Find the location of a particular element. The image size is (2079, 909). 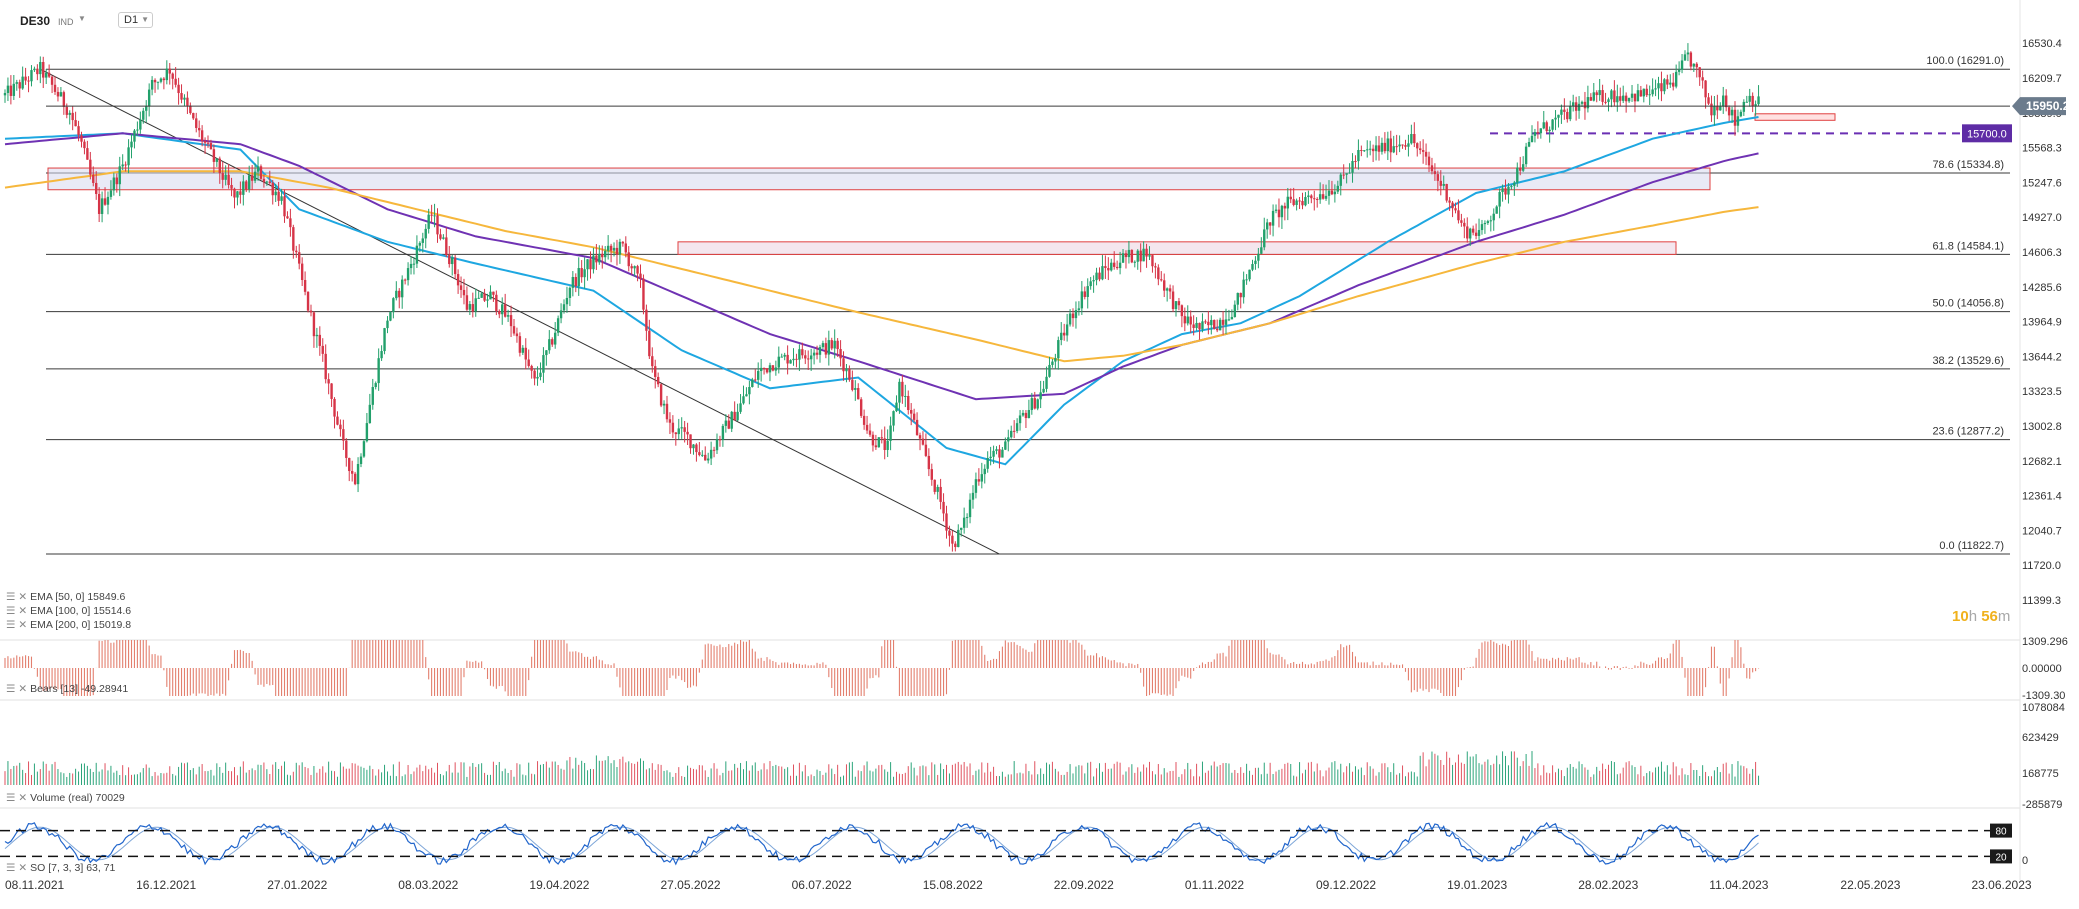

time-tick: 11.04.2023 is located at coordinates (1738, 885).